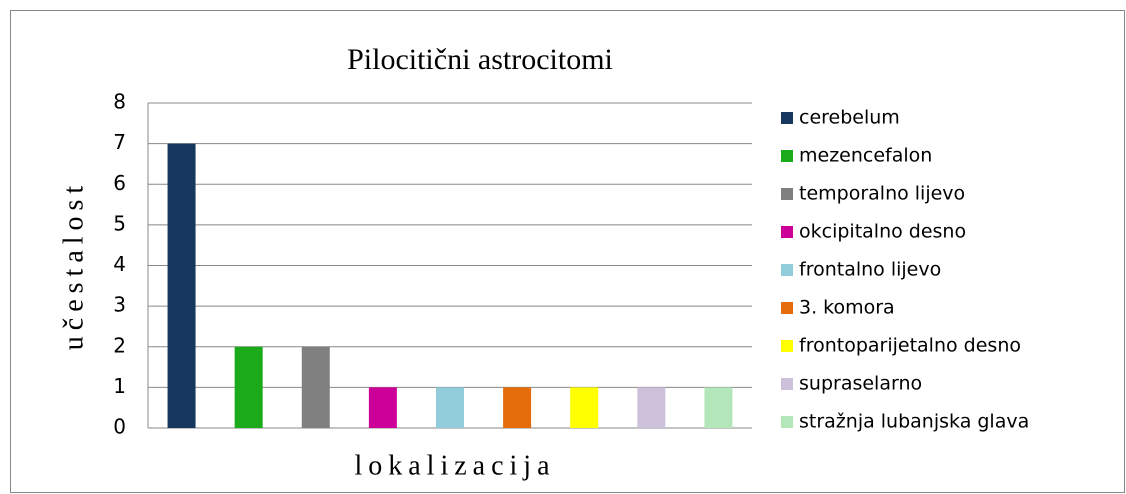  I want to click on y-tick-label: 5, so click(119, 223).